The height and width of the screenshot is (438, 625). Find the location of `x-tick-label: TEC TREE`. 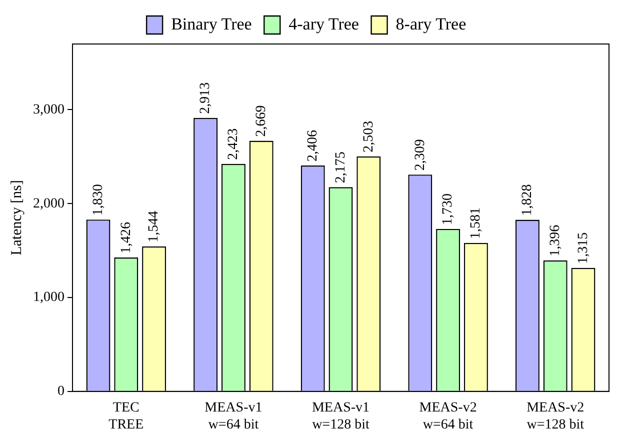

x-tick-label: TEC TREE is located at coordinates (126, 416).